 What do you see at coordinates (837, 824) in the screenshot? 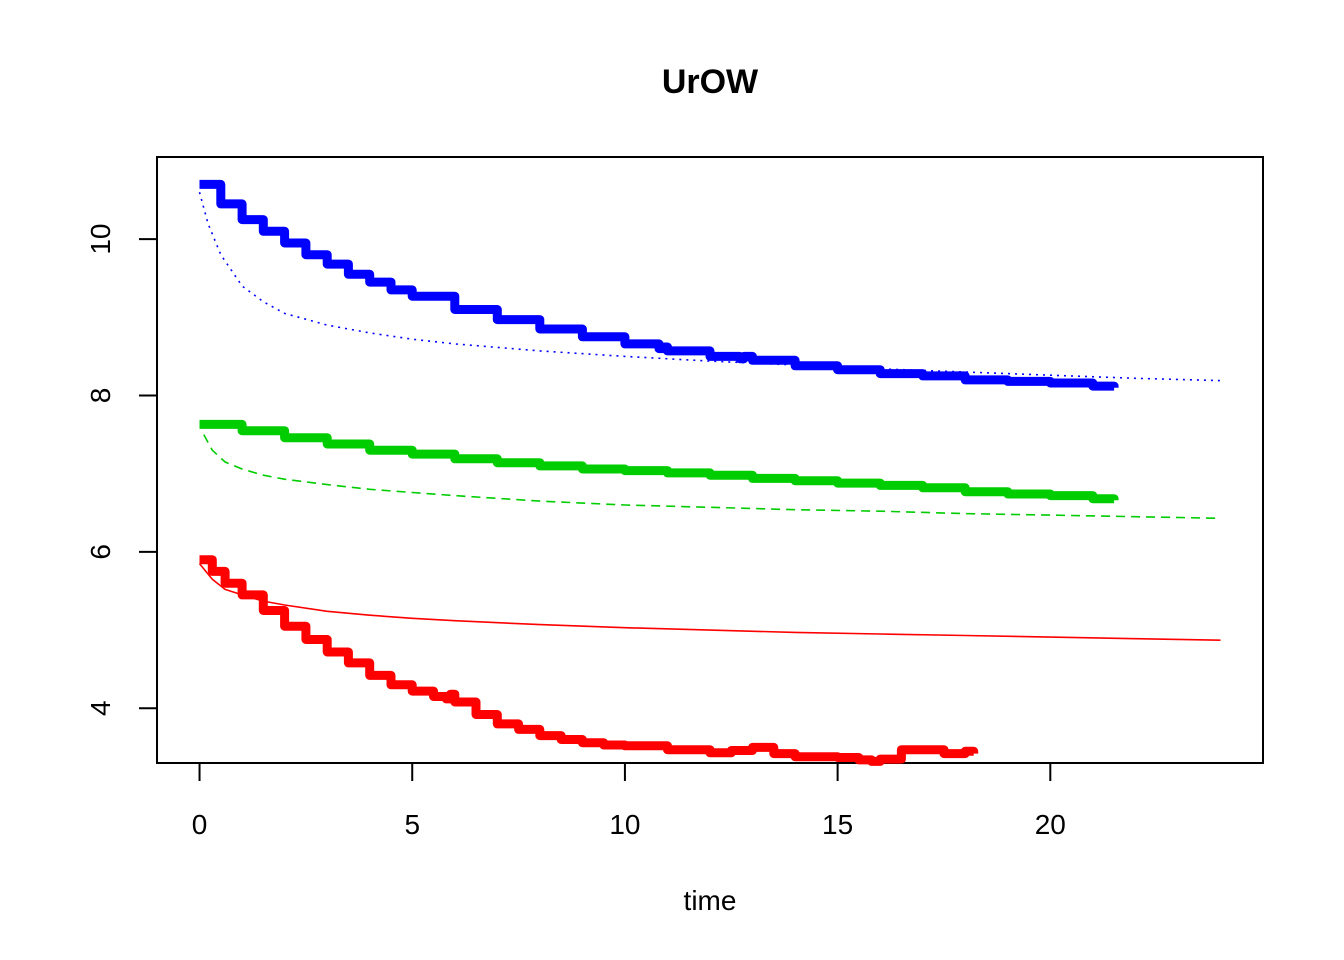
I see `x-tick-label: 15` at bounding box center [837, 824].